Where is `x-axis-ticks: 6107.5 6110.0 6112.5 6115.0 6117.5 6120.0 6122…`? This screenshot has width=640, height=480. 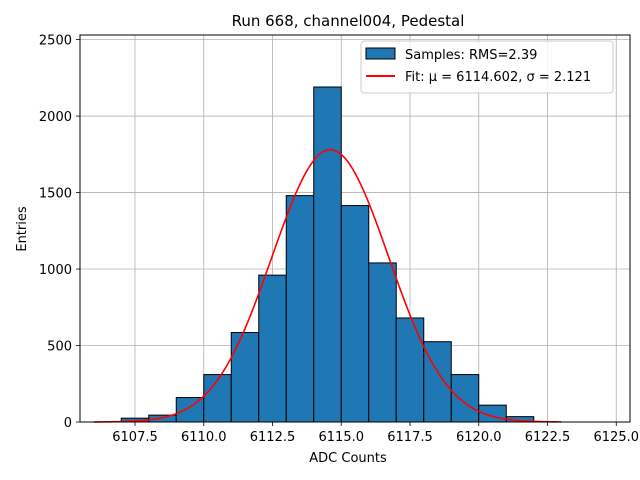 x-axis-ticks: 6107.5 6110.0 6112.5 6115.0 6117.5 6120.0 6122… is located at coordinates (375, 433).